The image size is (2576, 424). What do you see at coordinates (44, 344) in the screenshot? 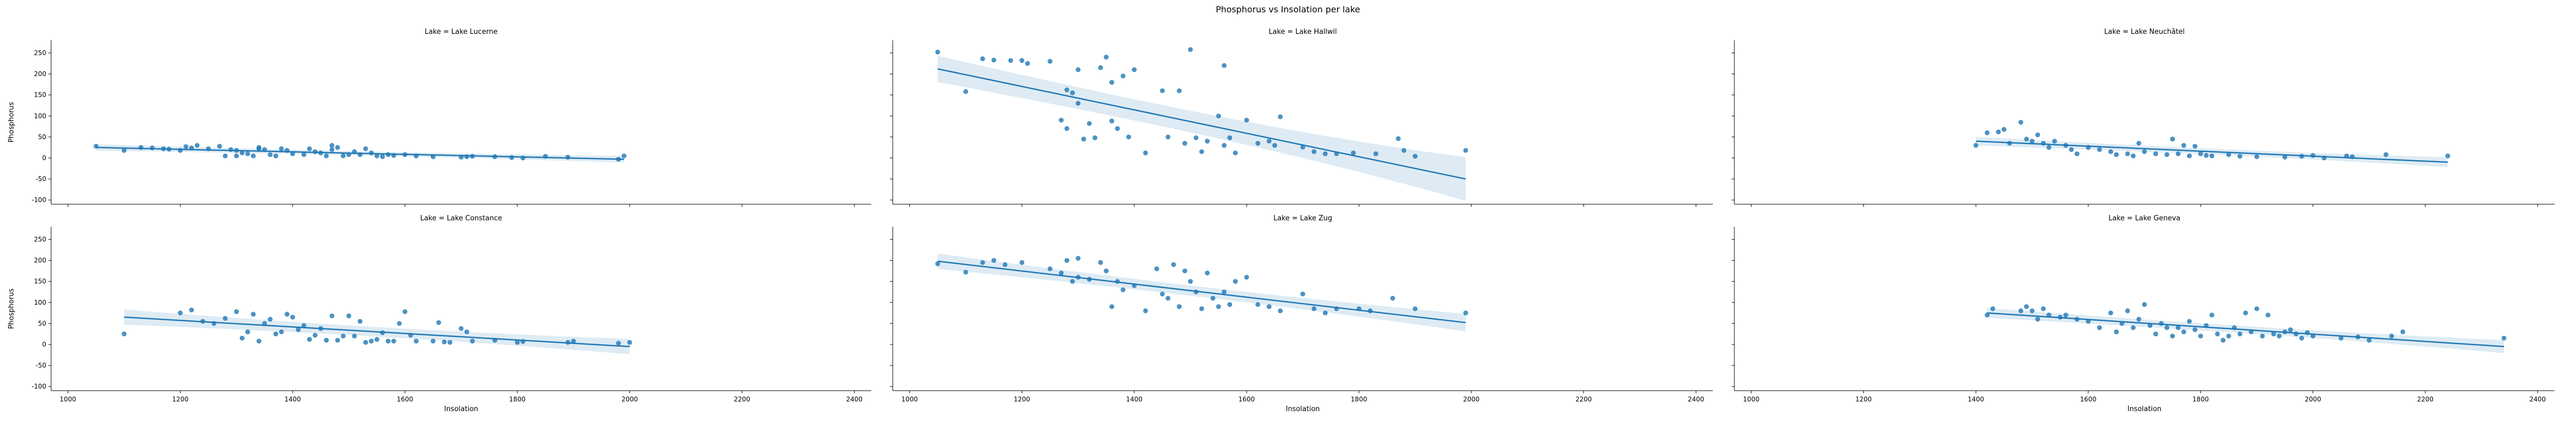
I see `y-tick-label: 0` at bounding box center [44, 344].